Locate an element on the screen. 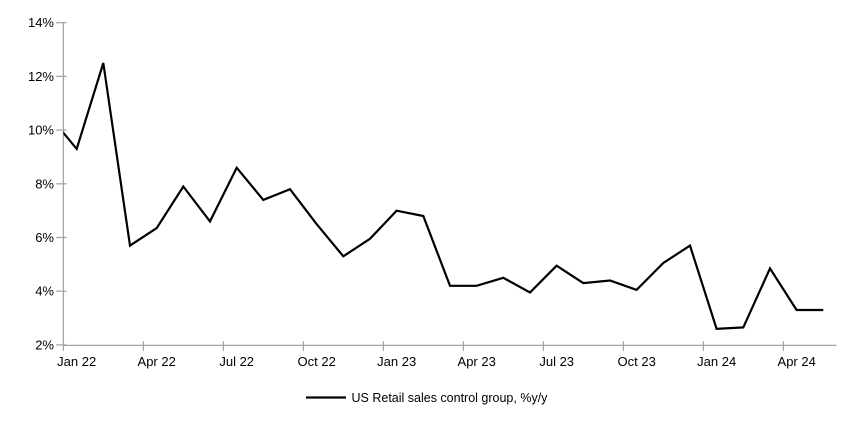  y-tick-label: 14% is located at coordinates (41, 22).